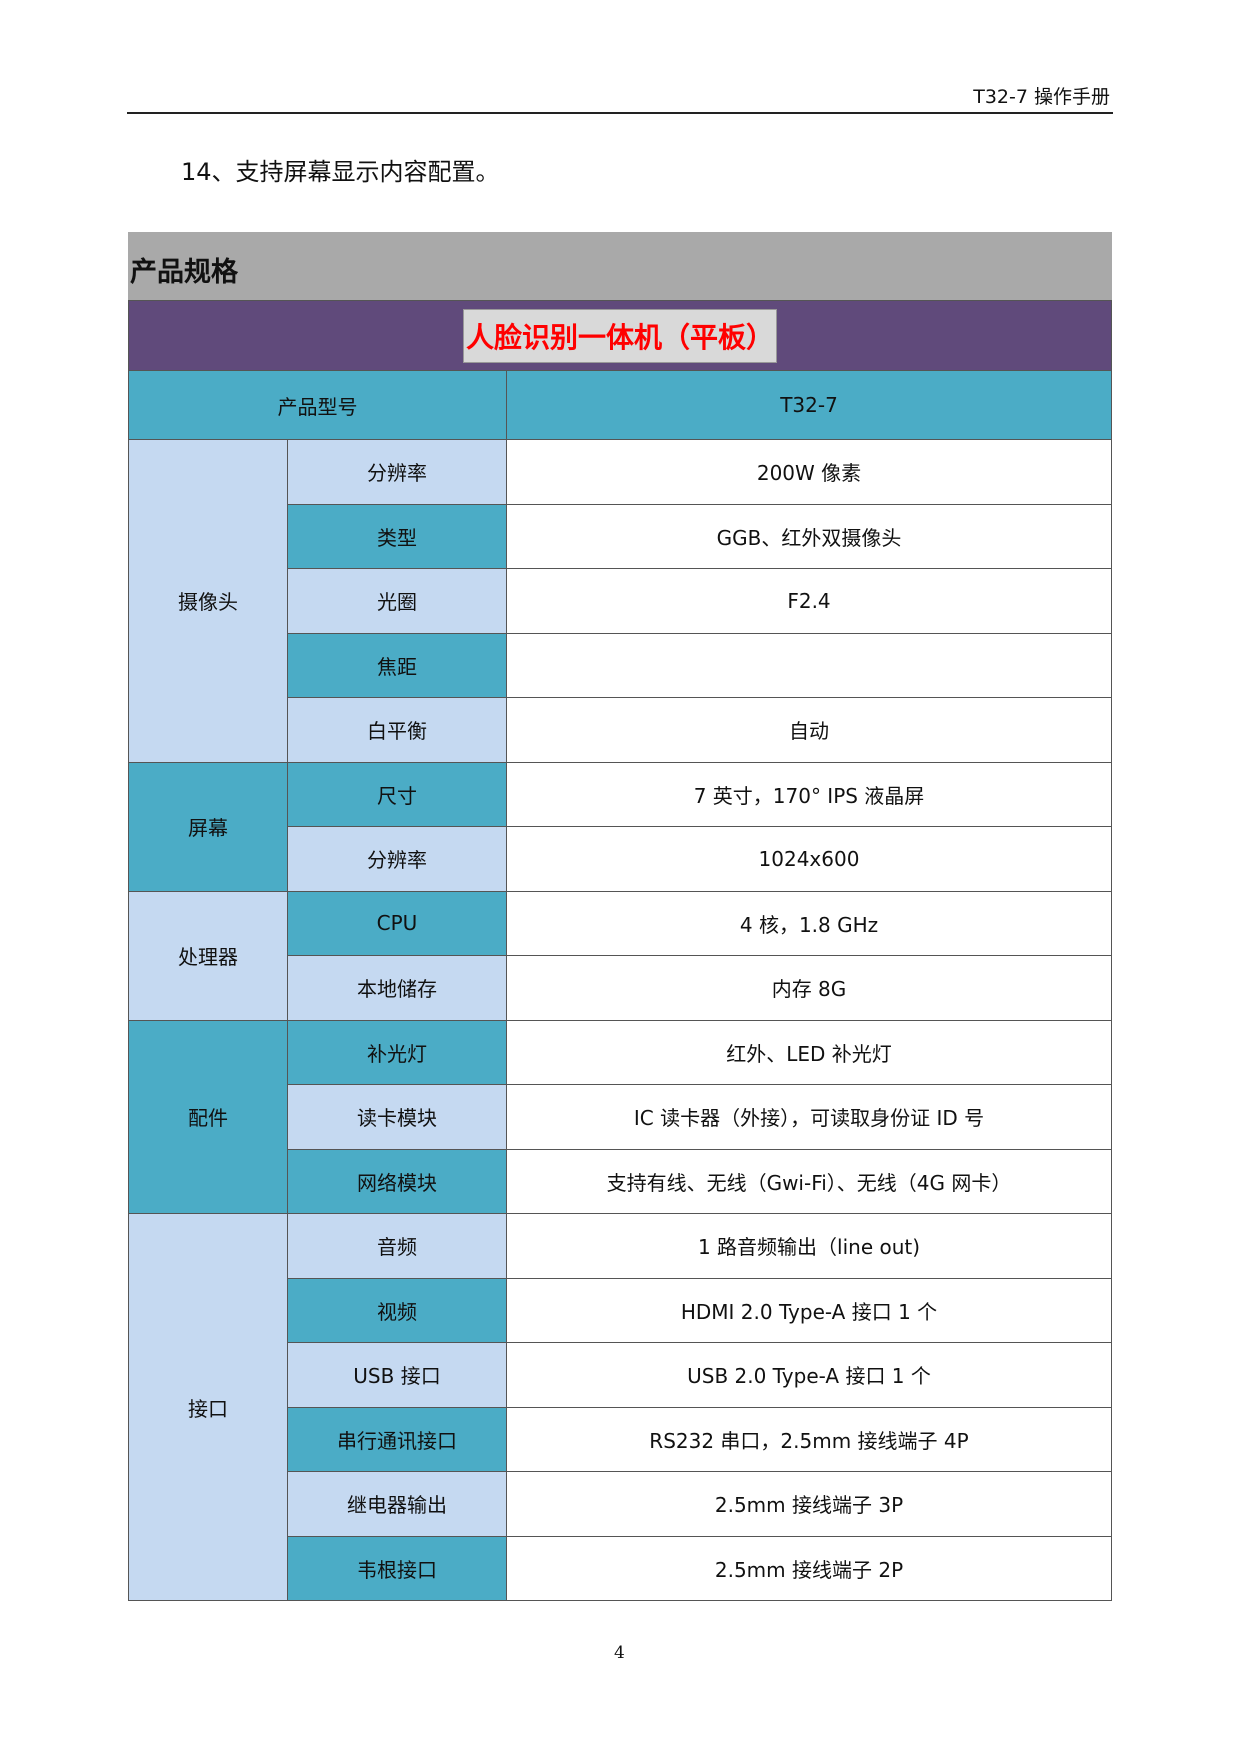 Image resolution: width=1240 pixels, height=1754 pixels. I want to click on spec-row: 韦根接口 2.5mm 接线端子 2P, so click(620, 1568).